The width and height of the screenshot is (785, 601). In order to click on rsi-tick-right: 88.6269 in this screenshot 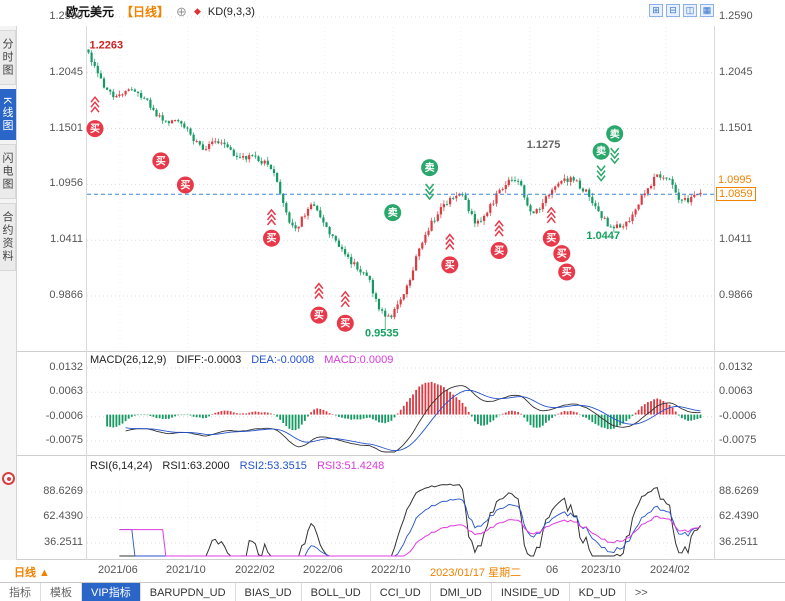, I will do `click(739, 491)`.